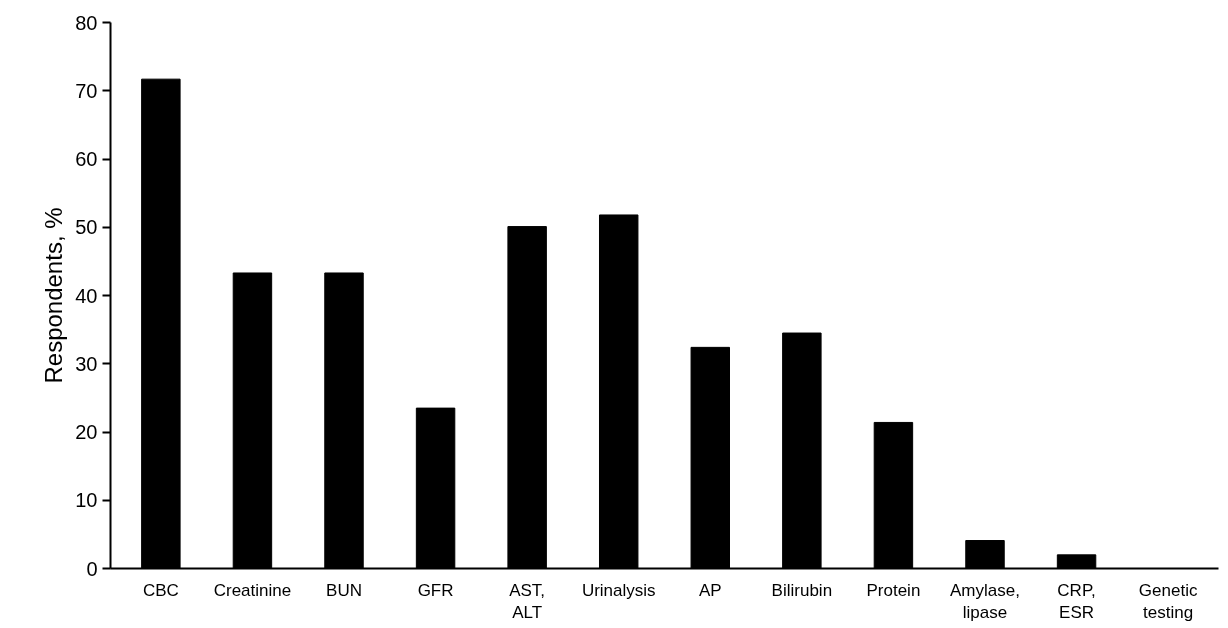  Describe the element at coordinates (1076, 601) in the screenshot. I see `x-tick-label: CRP, ESR` at that location.